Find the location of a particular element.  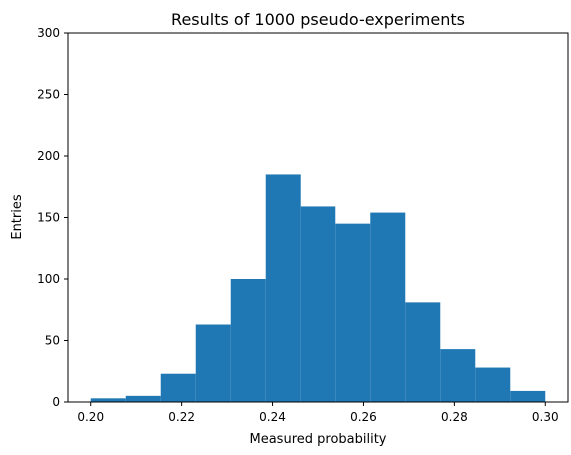

x-axis-ticks: 0.20 0.22 0.24 0.26 0.28 0.30 is located at coordinates (318, 413).